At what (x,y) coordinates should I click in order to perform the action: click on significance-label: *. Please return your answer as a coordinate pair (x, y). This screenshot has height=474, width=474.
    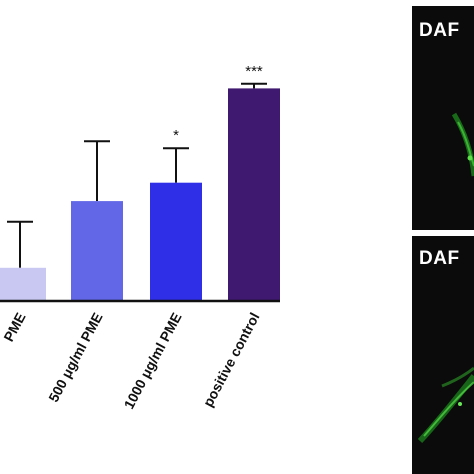
    Looking at the image, I should click on (176, 135).